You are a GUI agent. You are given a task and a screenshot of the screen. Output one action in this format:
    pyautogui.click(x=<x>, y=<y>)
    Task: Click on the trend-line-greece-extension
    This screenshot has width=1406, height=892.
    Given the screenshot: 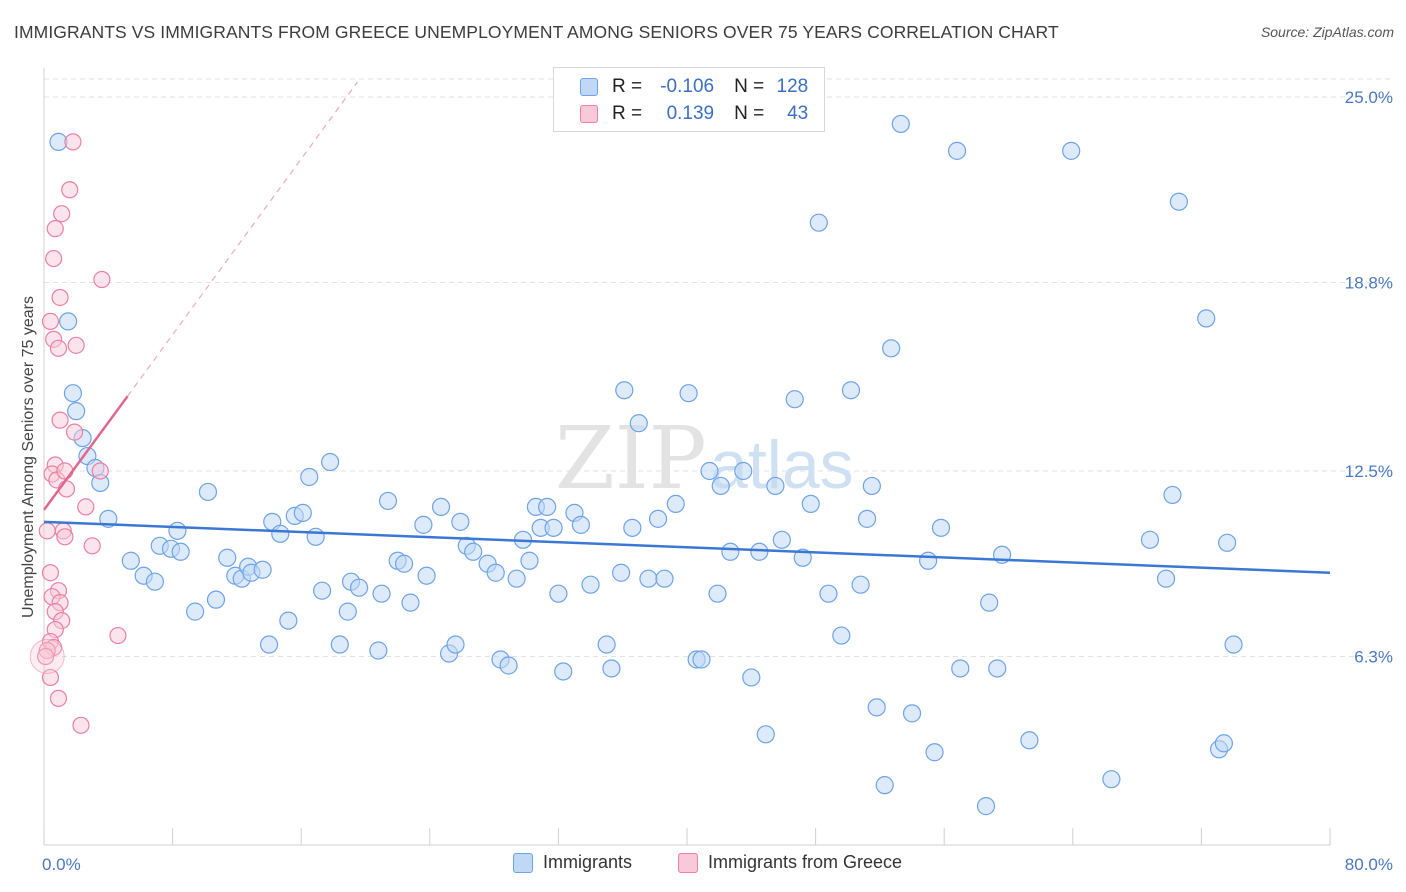 What is the action you would take?
    pyautogui.click(x=242, y=239)
    